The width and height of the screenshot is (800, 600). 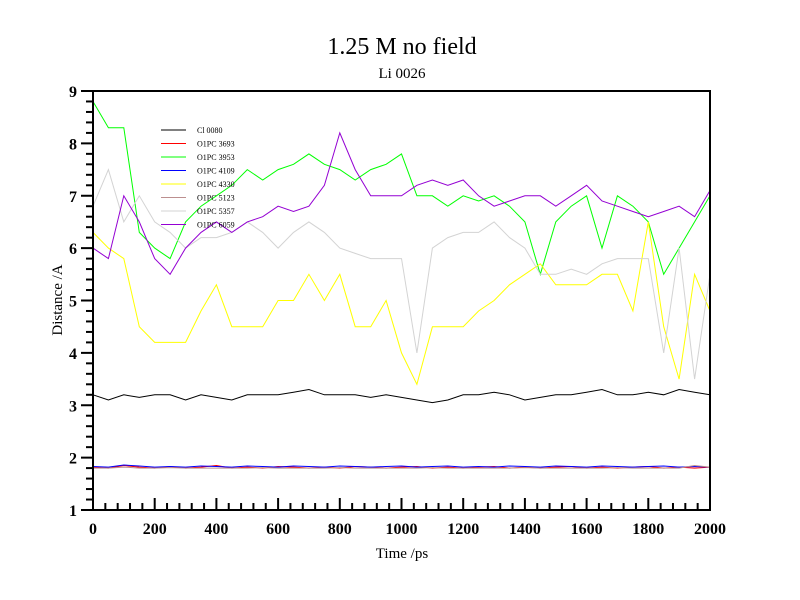 What do you see at coordinates (340, 529) in the screenshot?
I see `x-tick-label: 800` at bounding box center [340, 529].